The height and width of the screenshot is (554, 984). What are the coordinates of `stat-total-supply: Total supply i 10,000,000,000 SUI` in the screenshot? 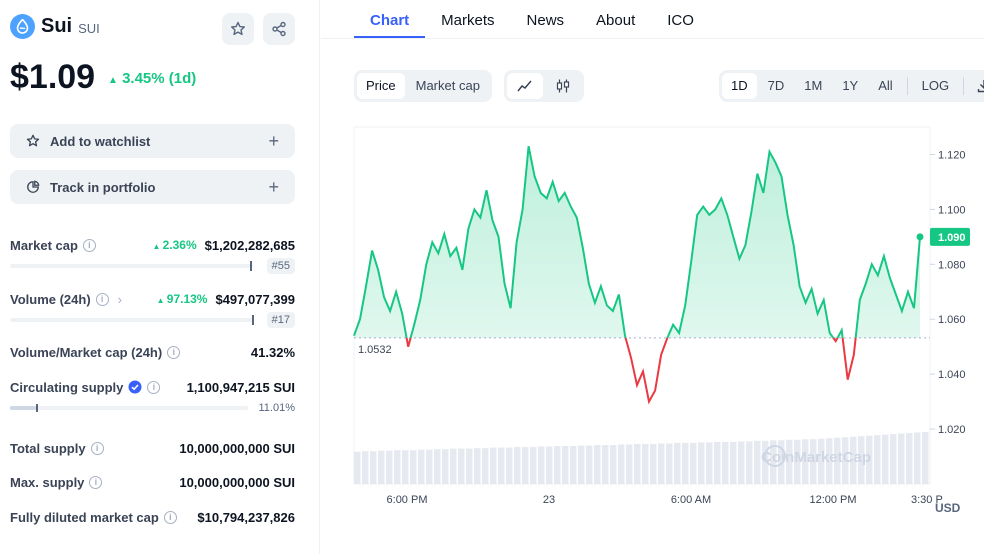 It's located at (152, 448).